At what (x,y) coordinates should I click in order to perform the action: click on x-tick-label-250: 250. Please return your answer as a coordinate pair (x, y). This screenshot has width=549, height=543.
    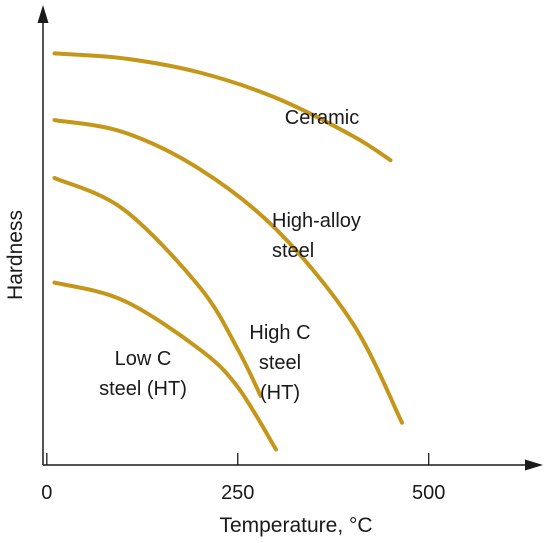
    Looking at the image, I should click on (237, 493).